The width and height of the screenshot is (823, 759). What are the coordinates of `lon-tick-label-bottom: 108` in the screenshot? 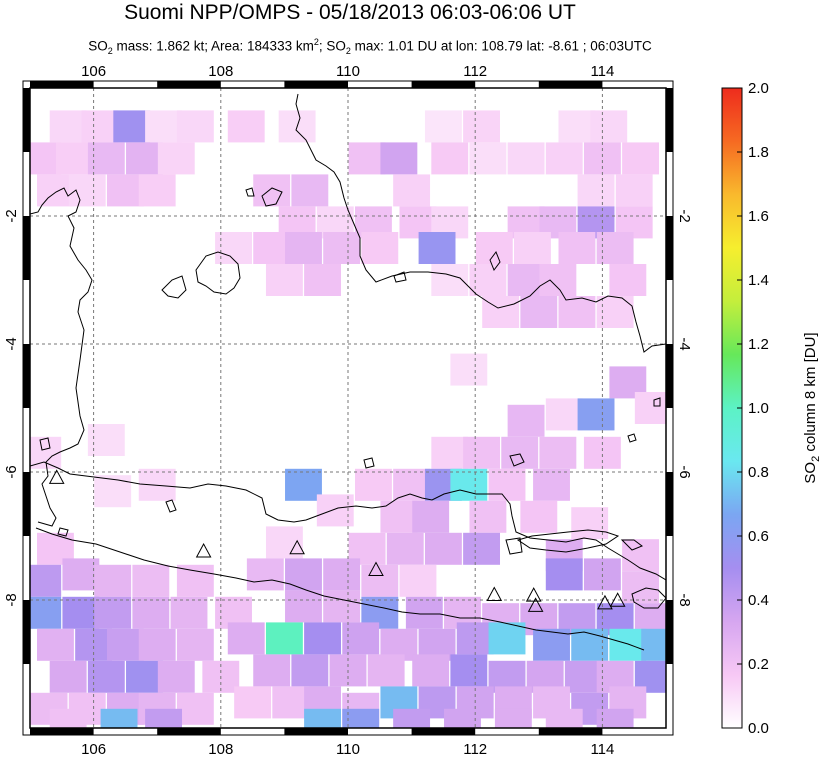 It's located at (220, 749).